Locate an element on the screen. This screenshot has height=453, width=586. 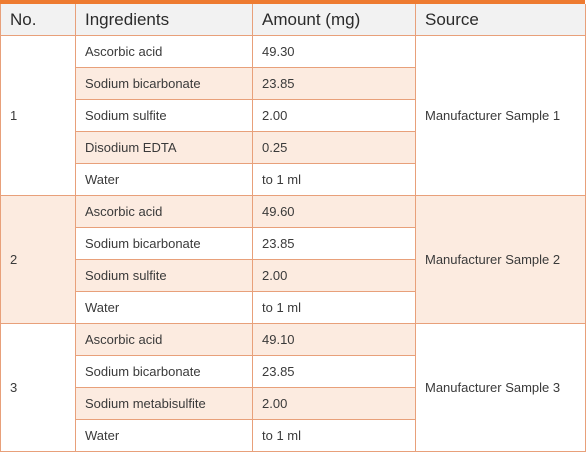
table-row: Sodium sulfite 2.00 is located at coordinates (293, 275).